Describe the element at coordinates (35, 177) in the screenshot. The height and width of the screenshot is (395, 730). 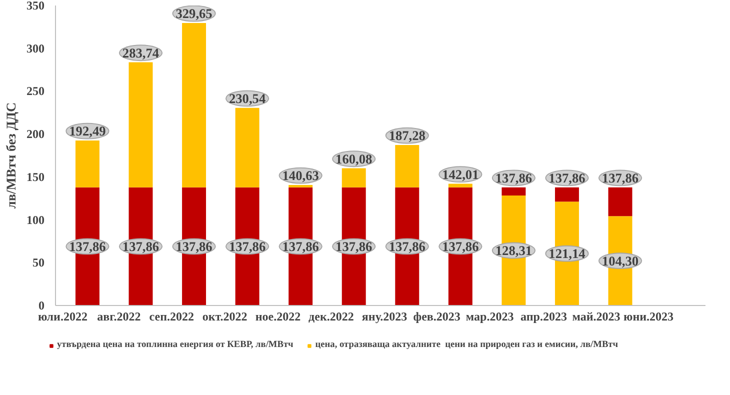
I see `y-tick-label: 150` at that location.